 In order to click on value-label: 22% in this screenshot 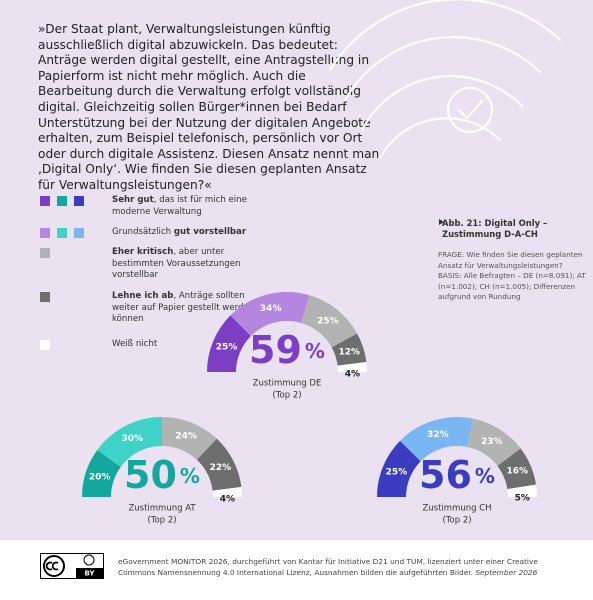, I will do `click(221, 468)`.